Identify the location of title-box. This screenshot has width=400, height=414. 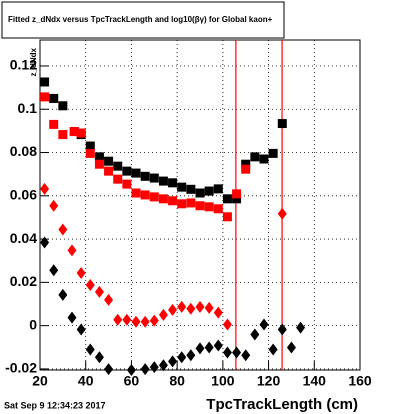
(143, 20).